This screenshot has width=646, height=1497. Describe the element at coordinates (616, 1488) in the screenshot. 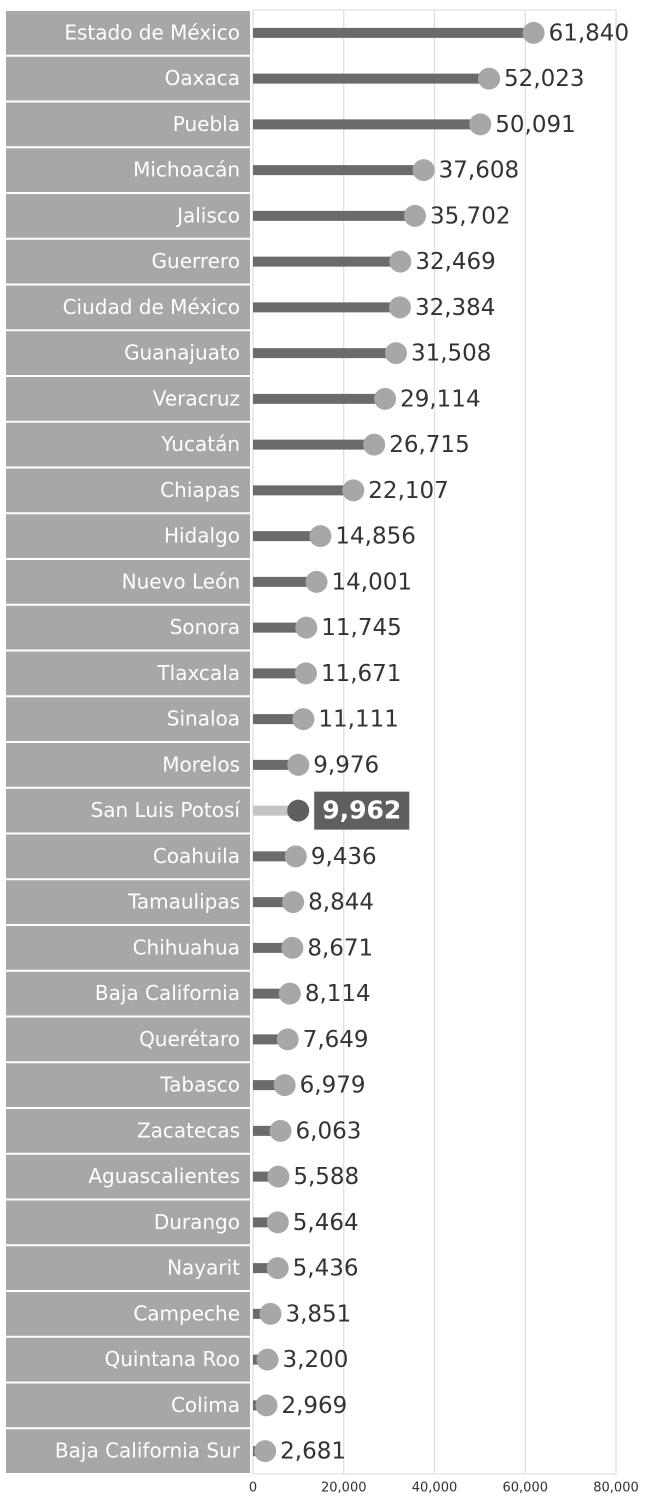

I see `x-tick-label: 80,000` at that location.